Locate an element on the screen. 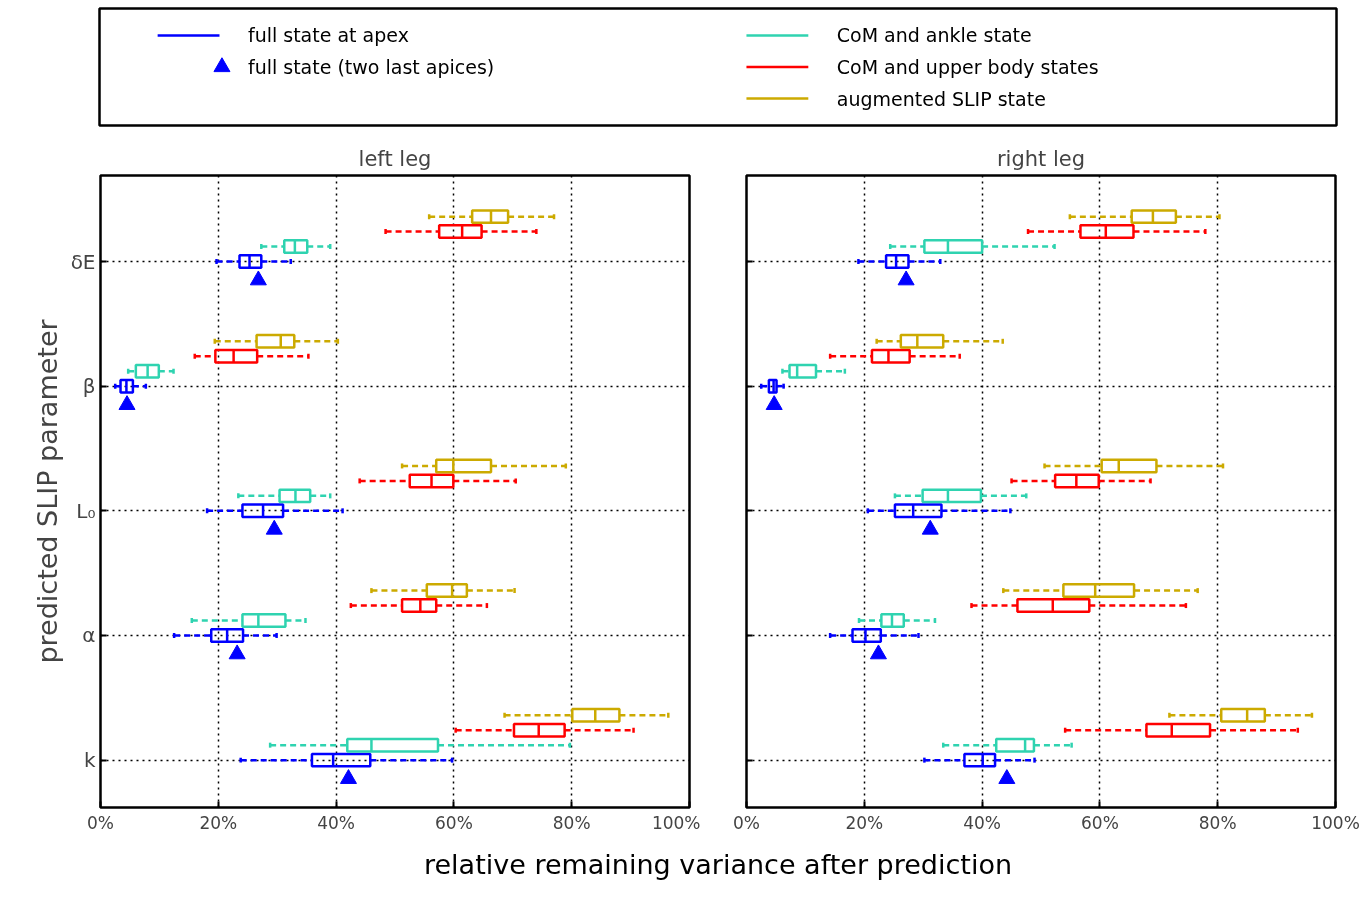 This screenshot has height=899, width=1372. y-tick-label: β is located at coordinates (89, 386).